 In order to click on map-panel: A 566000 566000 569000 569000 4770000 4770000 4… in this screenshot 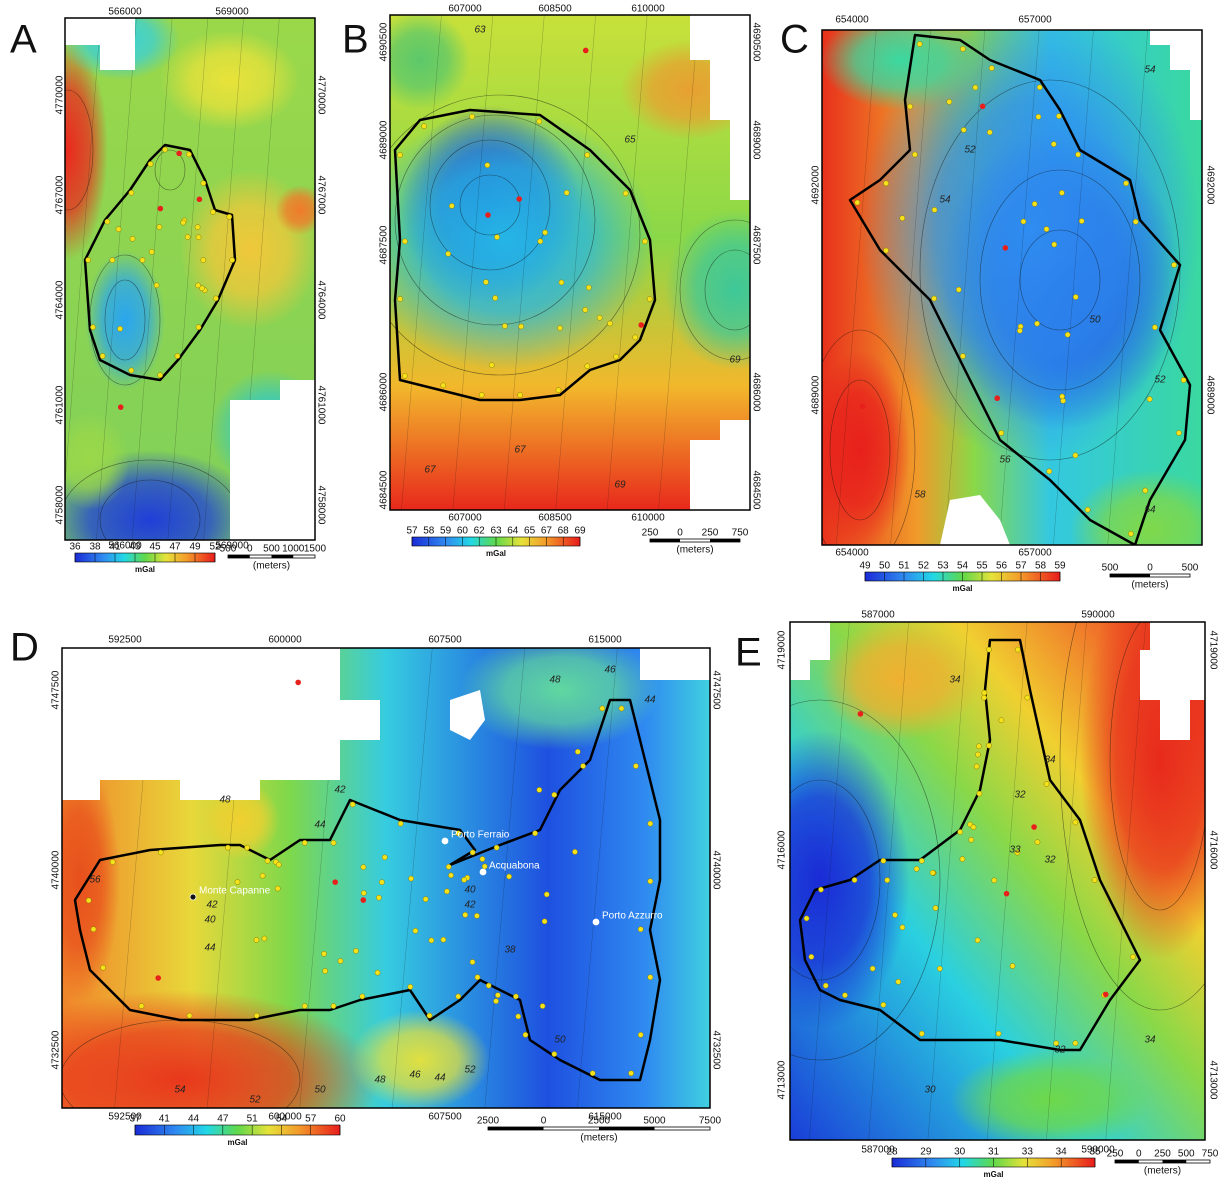, I will do `click(168, 290)`.